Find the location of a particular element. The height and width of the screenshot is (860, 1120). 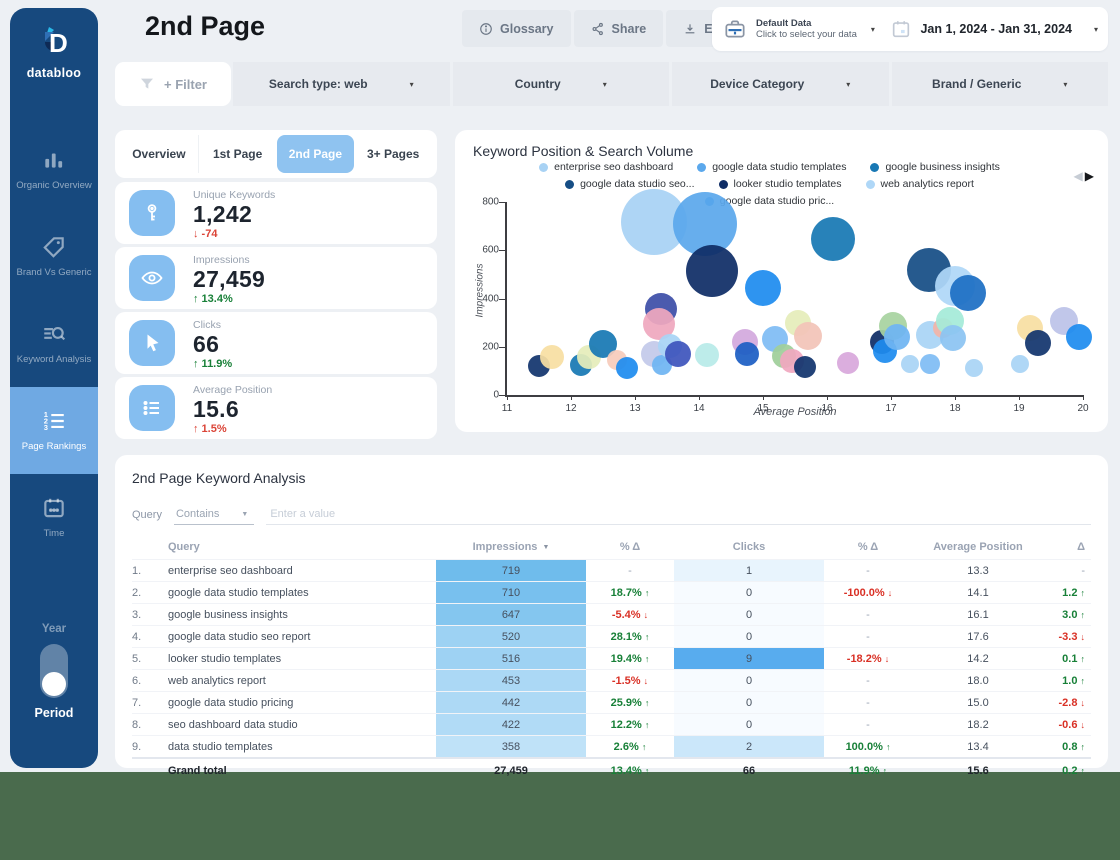

impressions-cell: 453 is located at coordinates (511, 680).